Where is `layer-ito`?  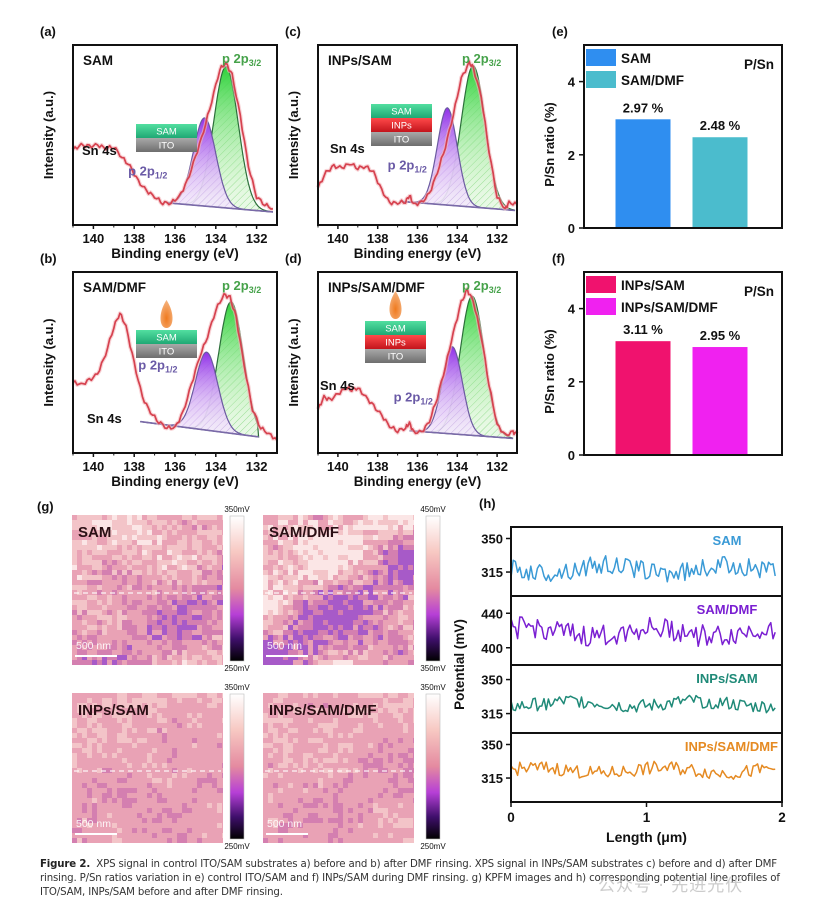 layer-ito is located at coordinates (401, 139).